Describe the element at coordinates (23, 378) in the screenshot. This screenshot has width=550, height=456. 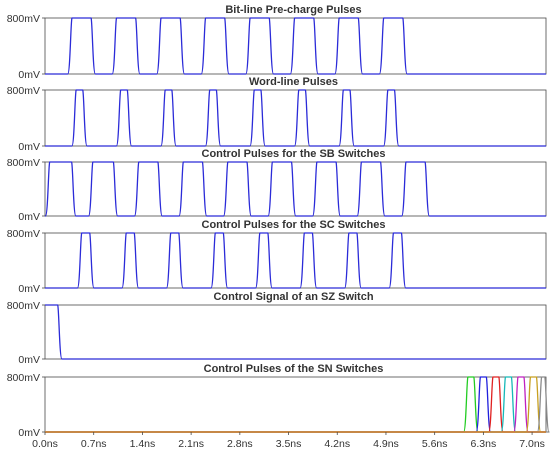
I see `y-tick-label-6-1: 800mV` at that location.